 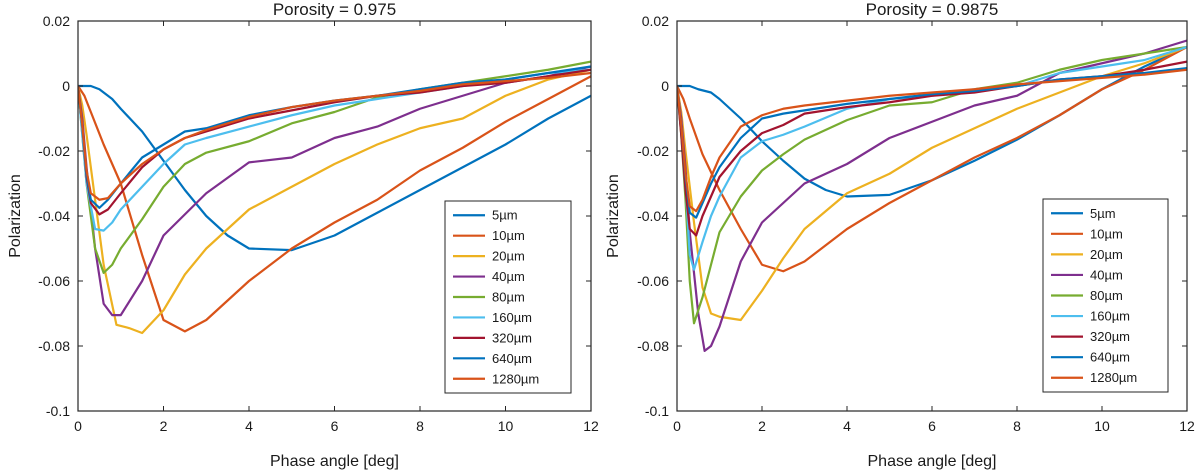 I want to click on chart-title: Porosity = 0.9875, so click(x=932, y=9).